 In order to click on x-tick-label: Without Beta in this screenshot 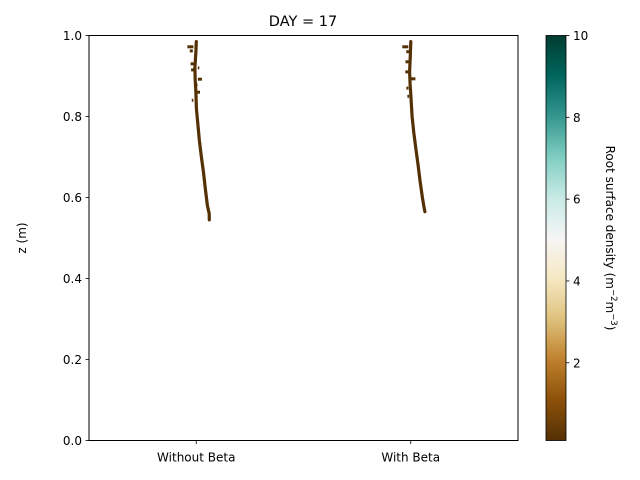, I will do `click(196, 458)`.